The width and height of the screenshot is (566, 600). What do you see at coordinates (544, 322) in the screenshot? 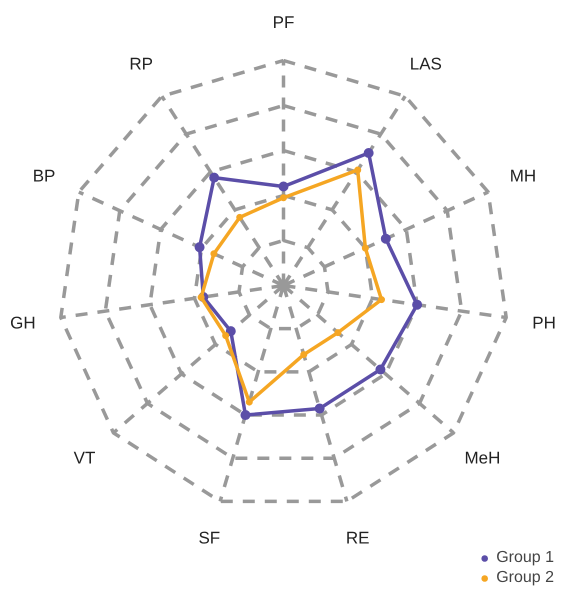
I see `spoke-label: PH` at bounding box center [544, 322].